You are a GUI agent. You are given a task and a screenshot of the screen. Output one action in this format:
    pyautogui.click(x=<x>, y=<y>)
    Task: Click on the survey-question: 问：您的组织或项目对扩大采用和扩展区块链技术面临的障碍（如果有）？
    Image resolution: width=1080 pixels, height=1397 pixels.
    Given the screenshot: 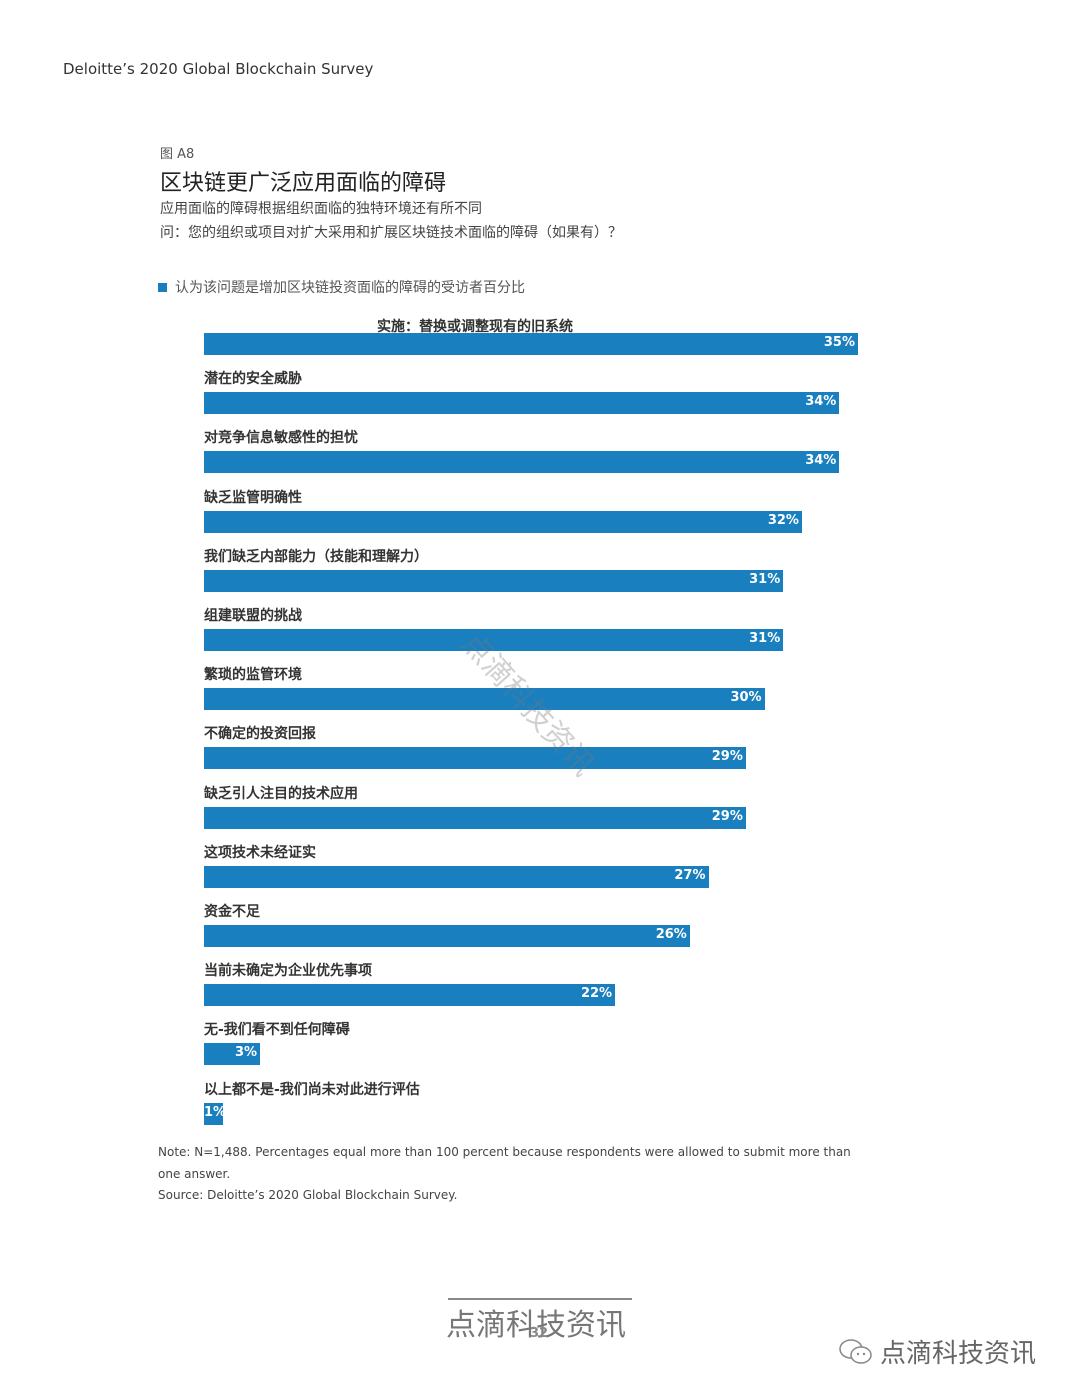 What is the action you would take?
    pyautogui.click(x=391, y=233)
    